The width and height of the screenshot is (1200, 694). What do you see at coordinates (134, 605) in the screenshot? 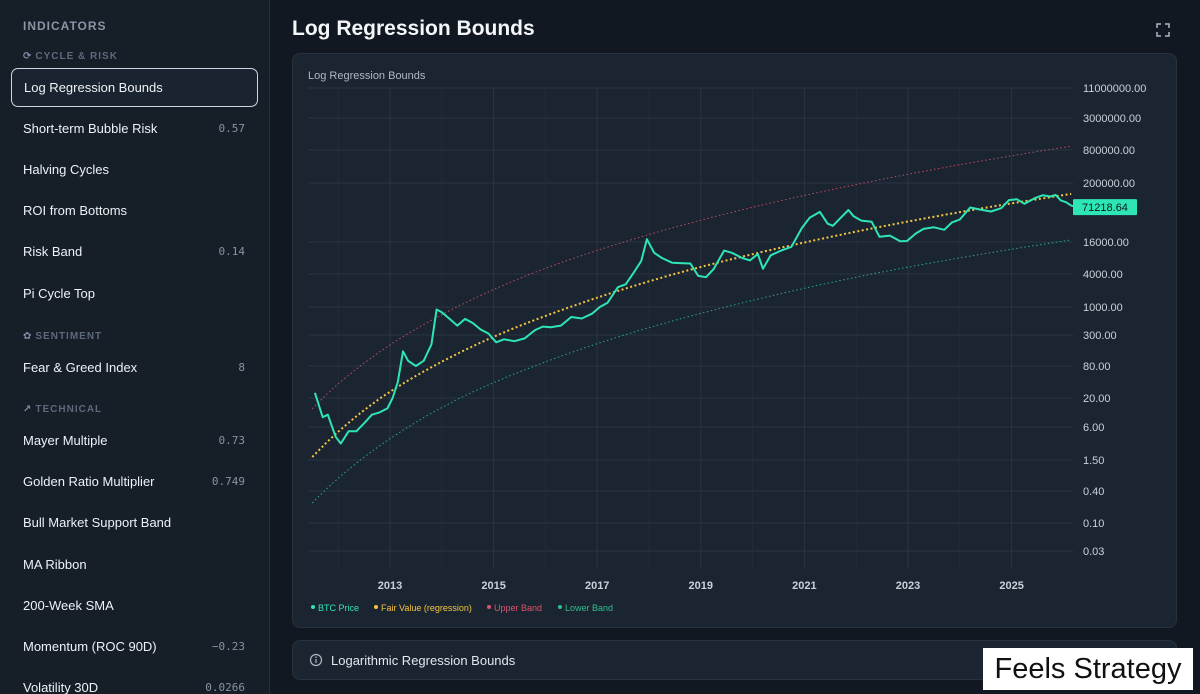
I see `sidebar-item-200-week-sma: 200-Week SMA` at bounding box center [134, 605].